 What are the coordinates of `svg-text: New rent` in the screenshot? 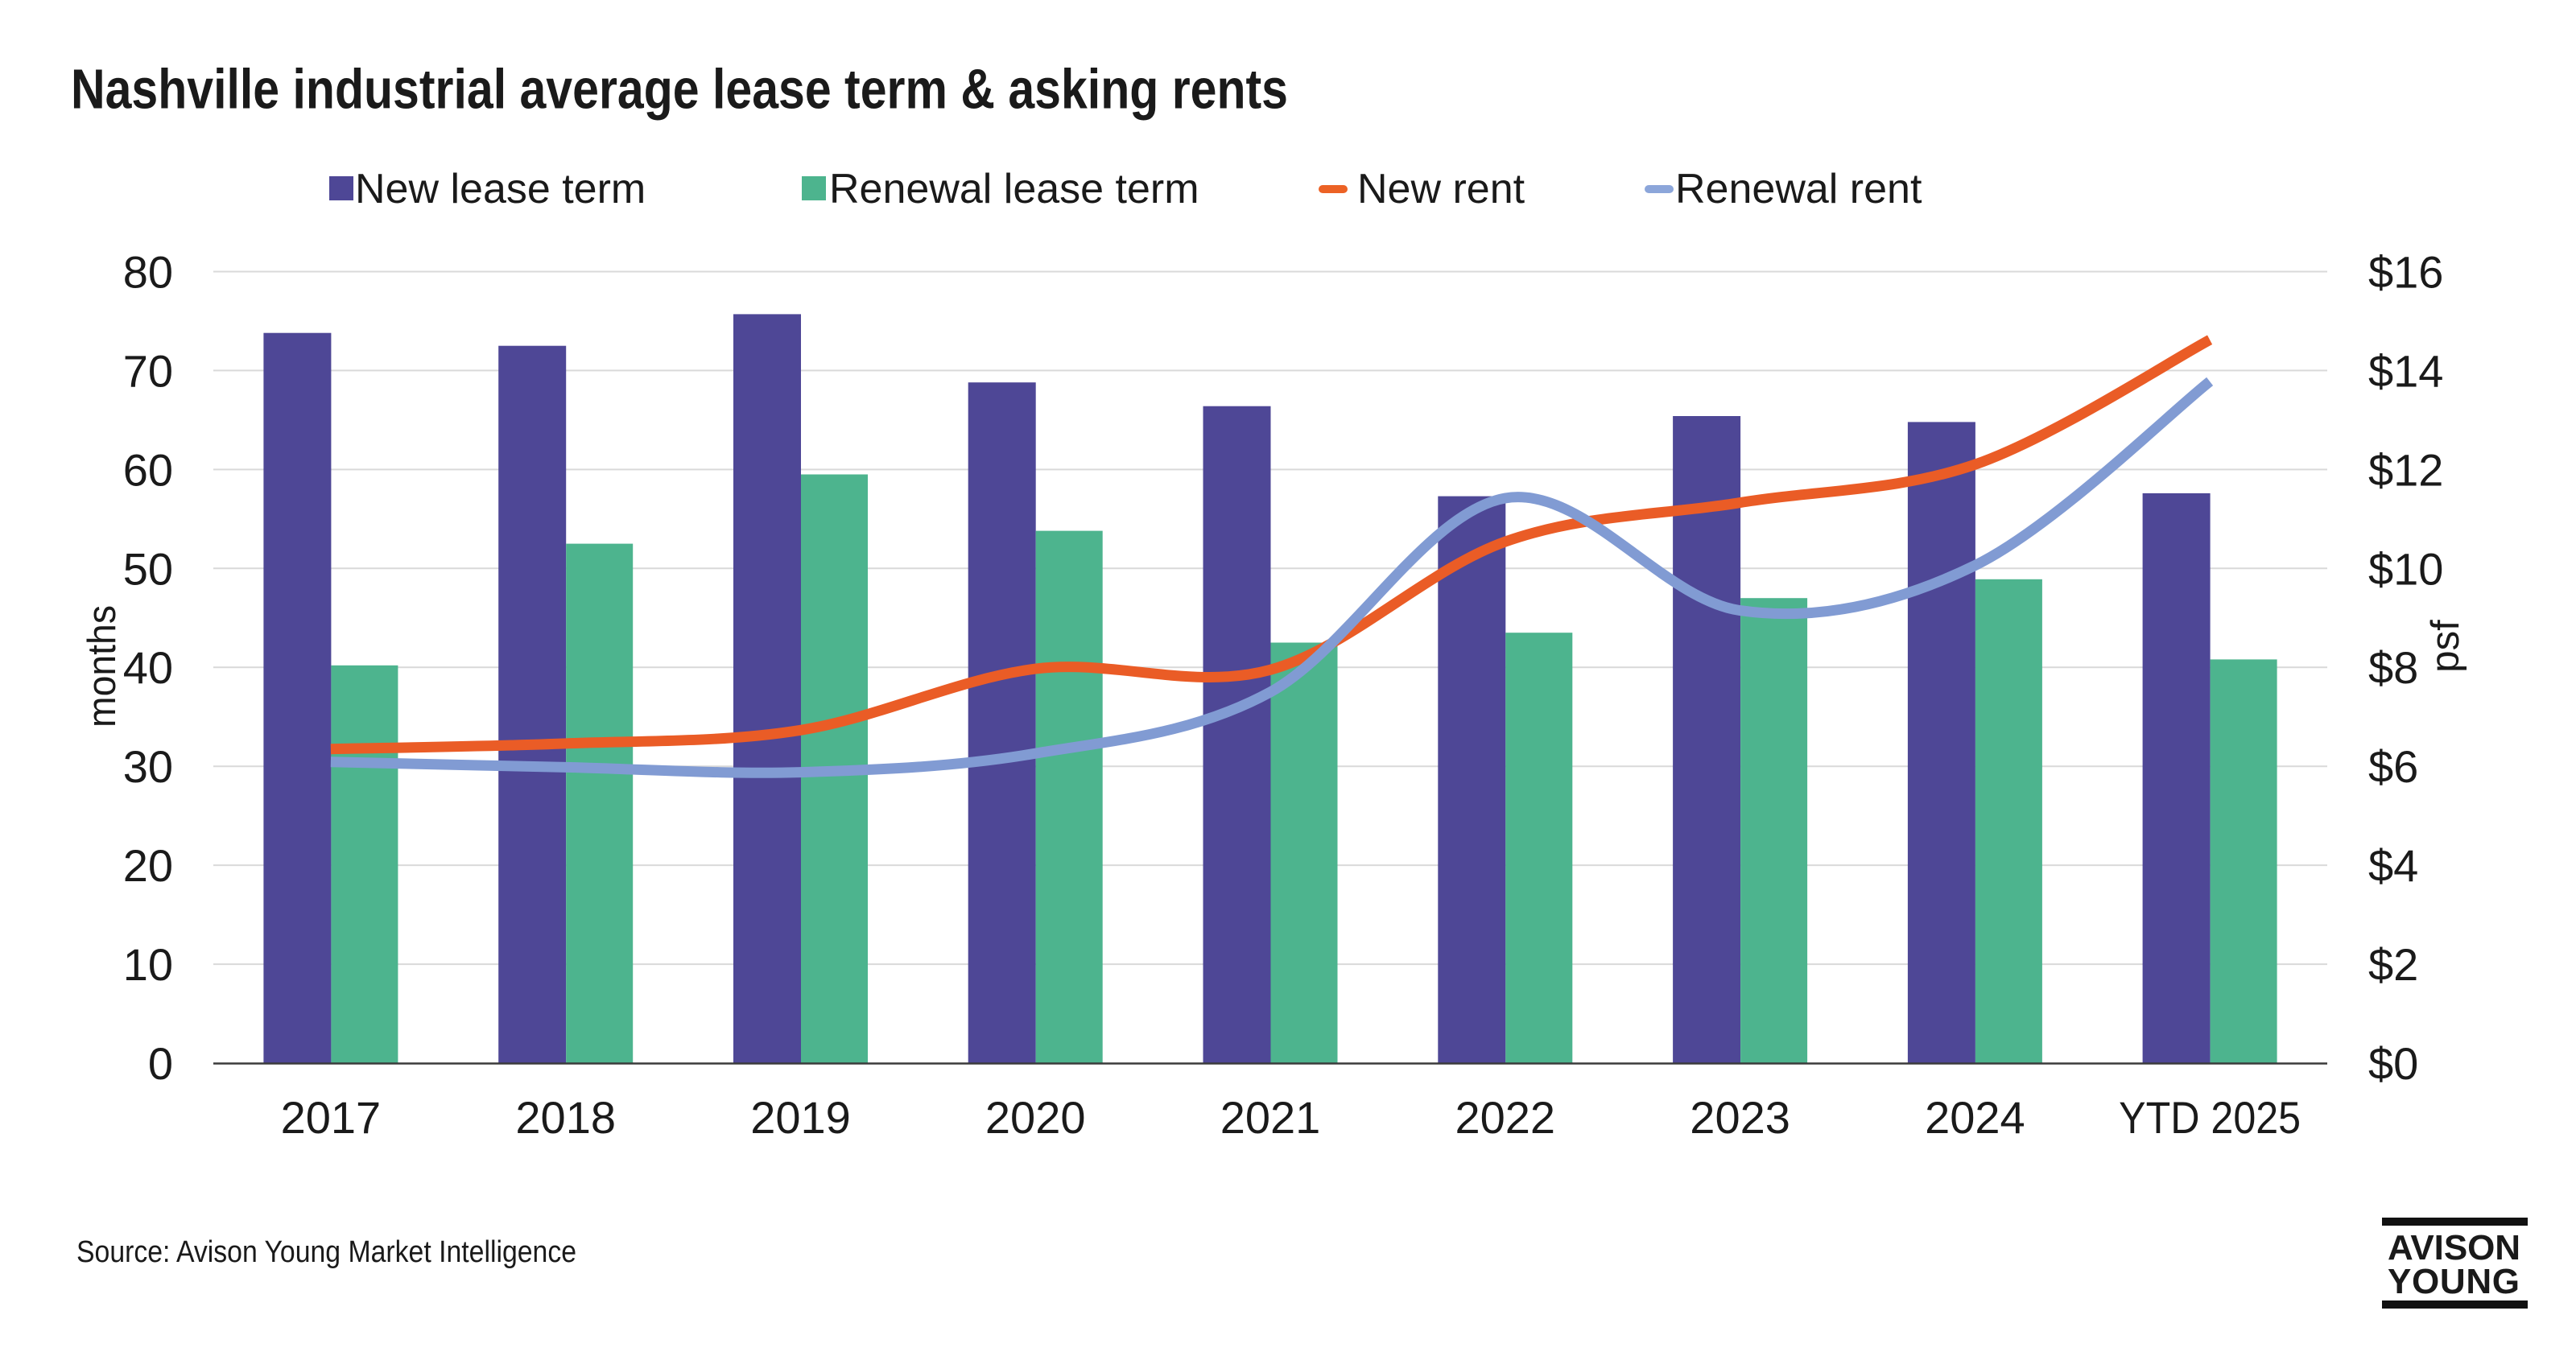 It's located at (1441, 189).